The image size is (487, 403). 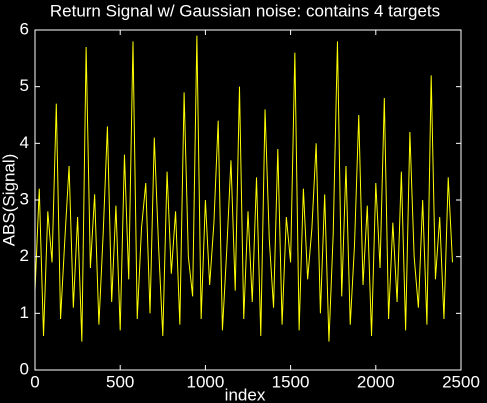 What do you see at coordinates (34, 381) in the screenshot?
I see `x-tick-label: 0` at bounding box center [34, 381].